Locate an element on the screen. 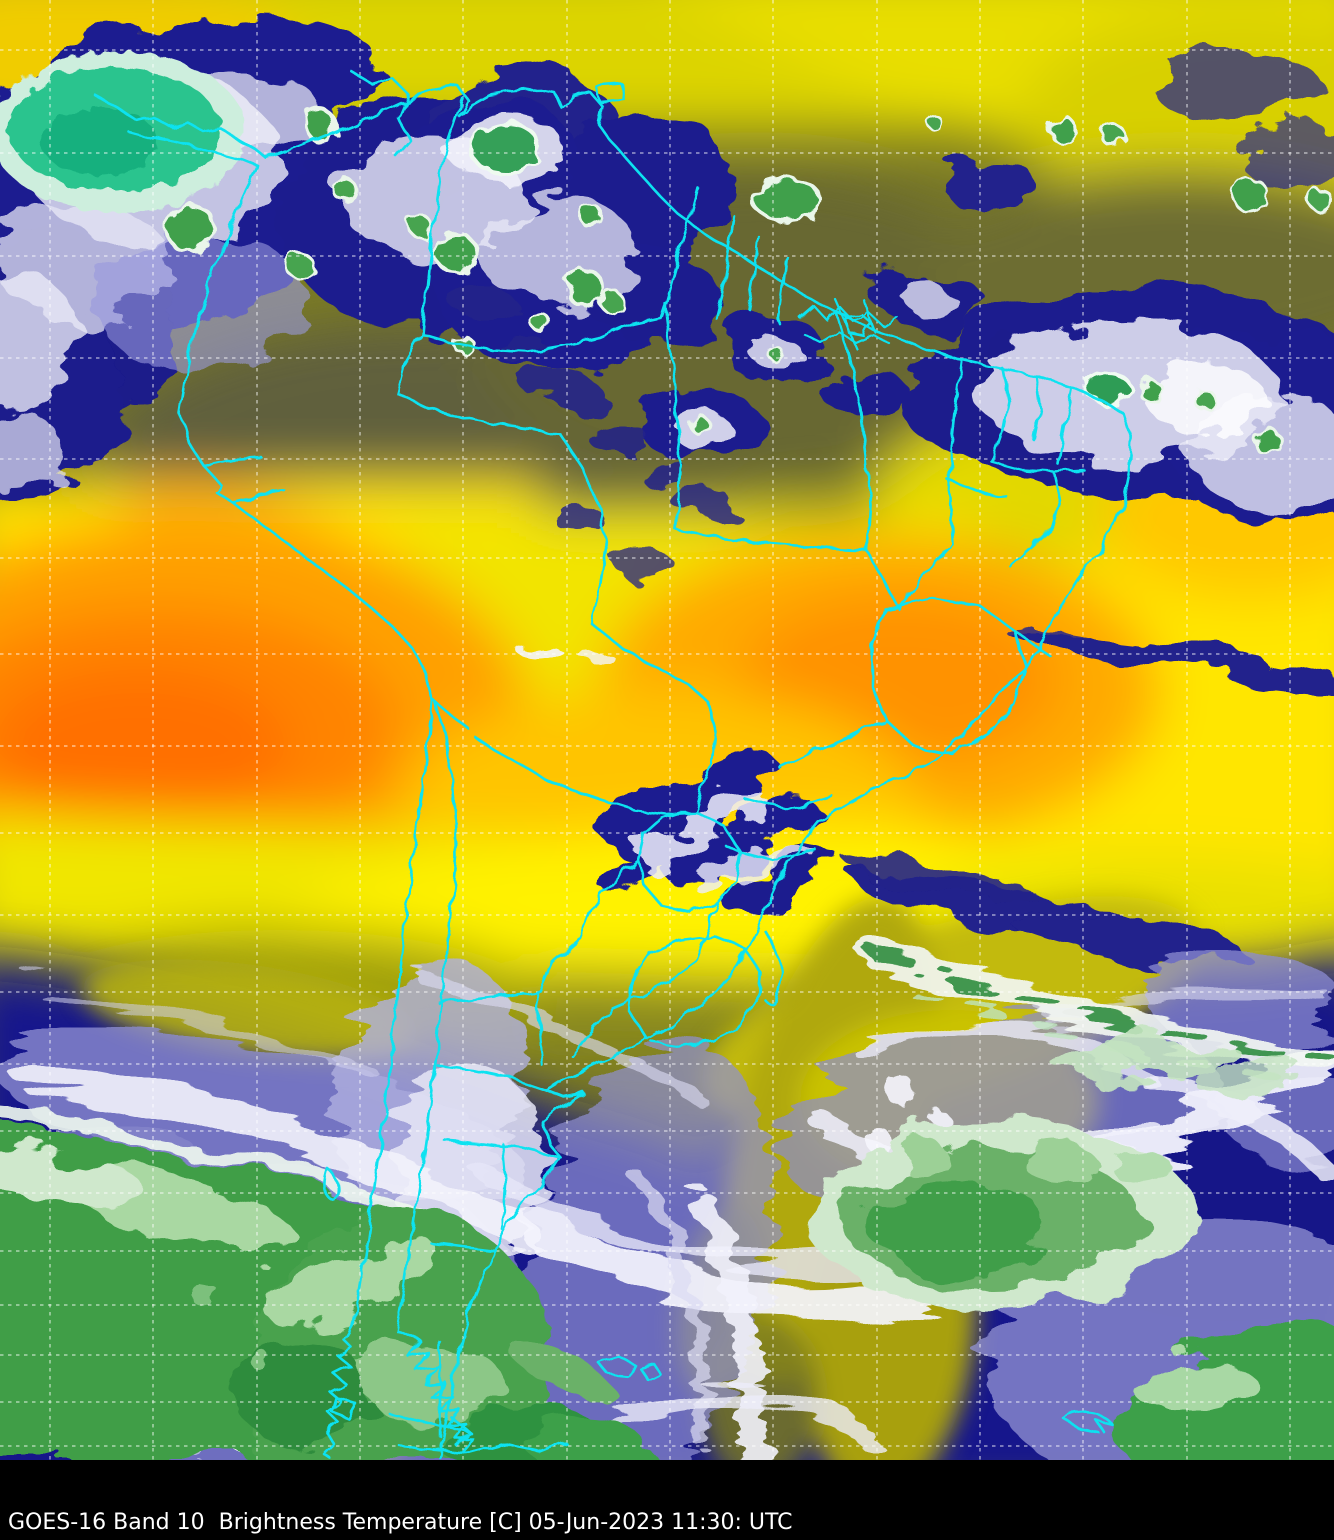  argentina-province-borders is located at coordinates (563, 1094).